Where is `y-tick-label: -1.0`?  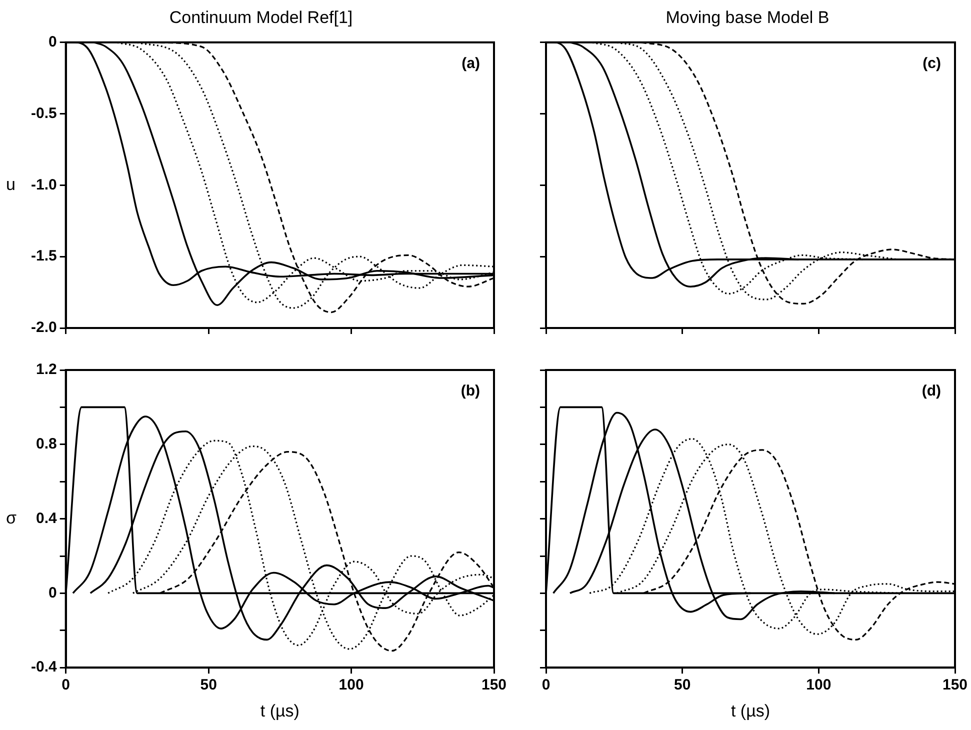 y-tick-label: -1.0 is located at coordinates (43, 185).